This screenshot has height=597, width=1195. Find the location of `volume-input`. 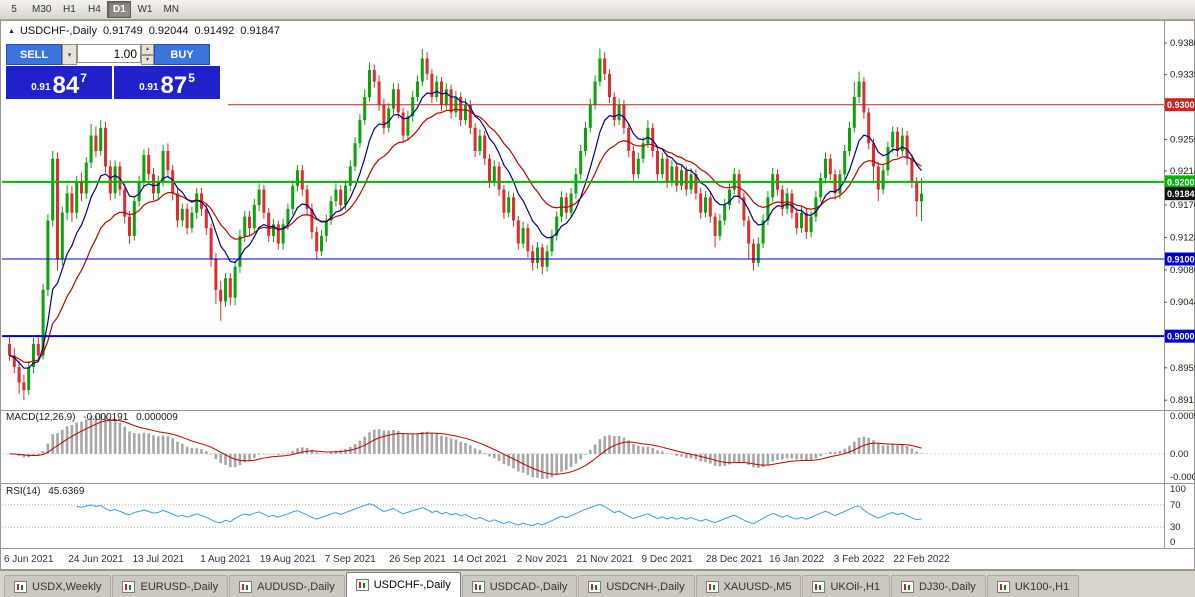

volume-input is located at coordinates (109, 53).